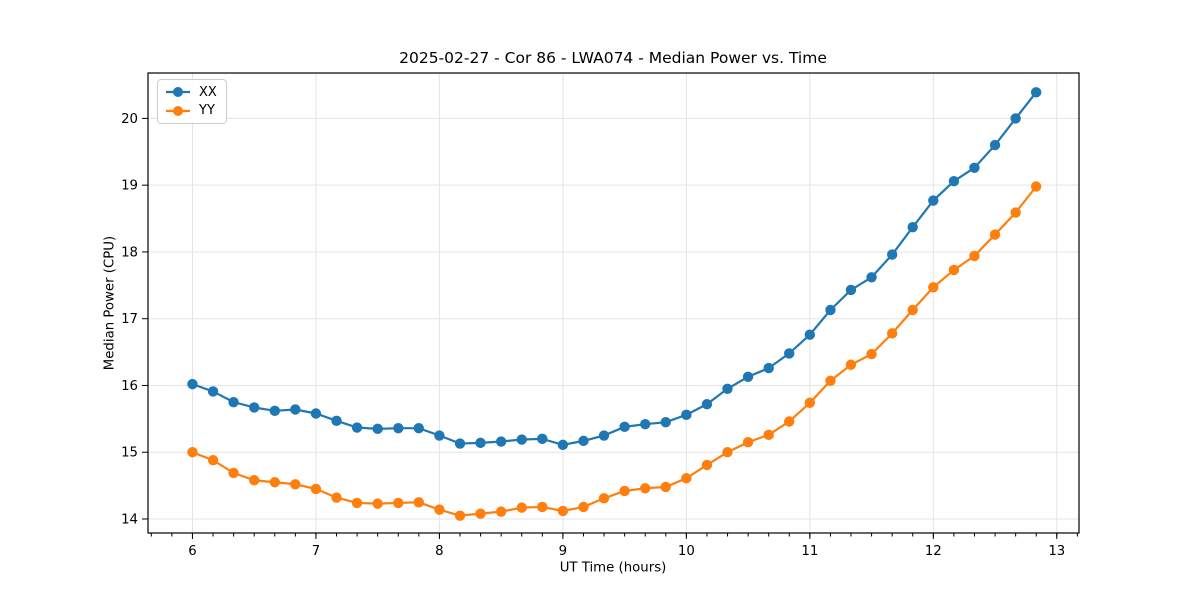 This screenshot has width=1200, height=600. I want to click on legend: XX YY, so click(192, 101).